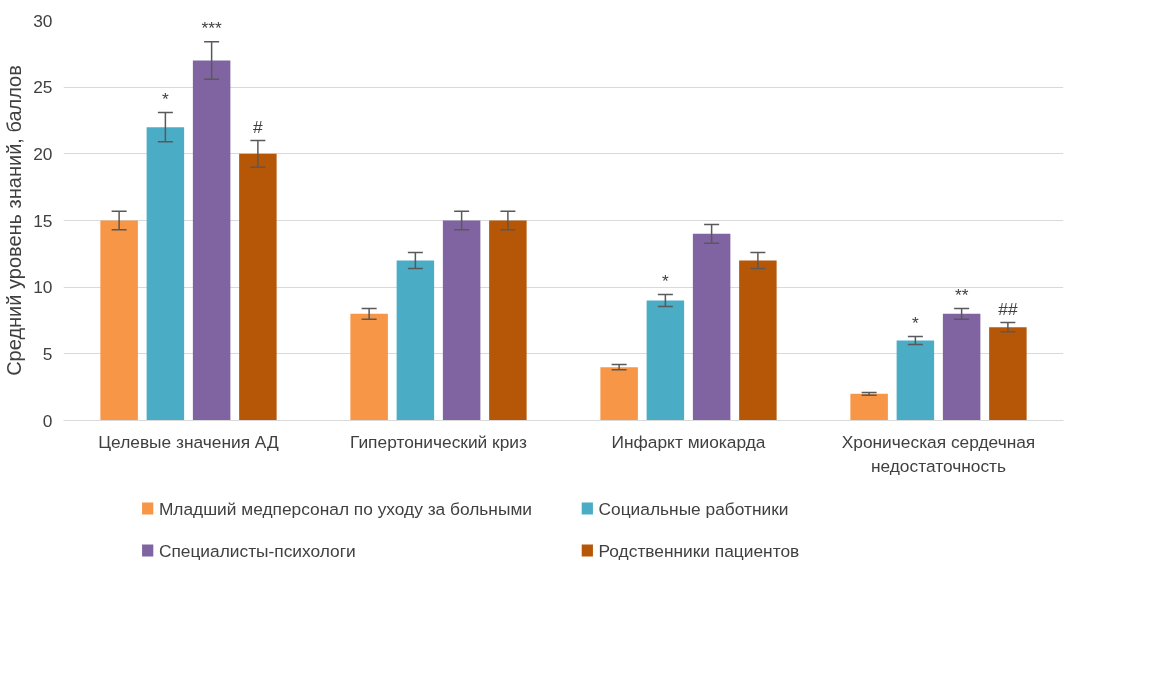 Image resolution: width=1149 pixels, height=679 pixels. I want to click on y-tick-label: 20, so click(43, 153).